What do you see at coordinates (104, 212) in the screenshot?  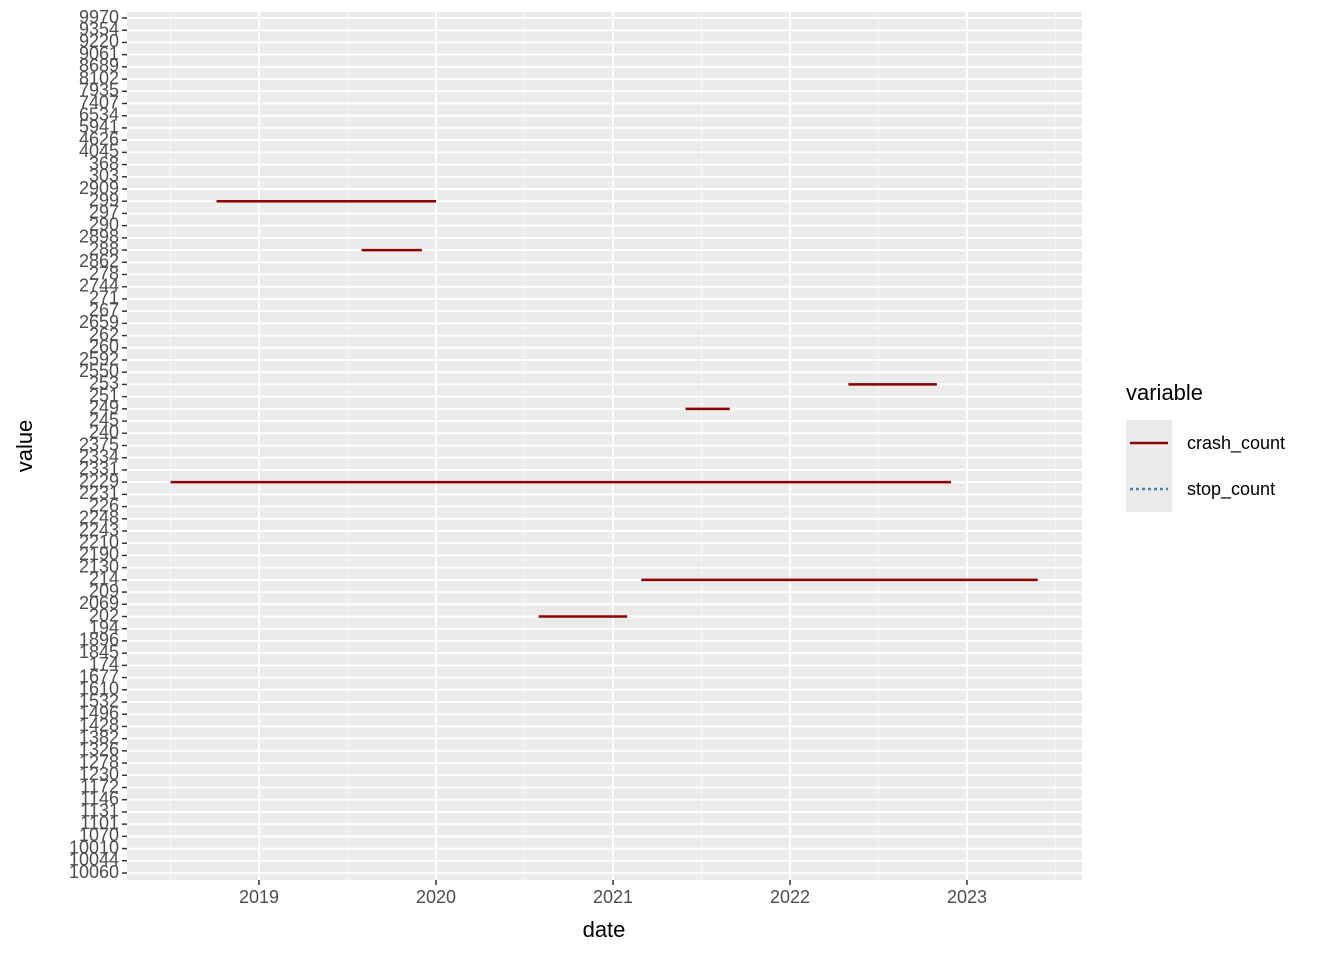 I see `y-tick-label: 297` at bounding box center [104, 212].